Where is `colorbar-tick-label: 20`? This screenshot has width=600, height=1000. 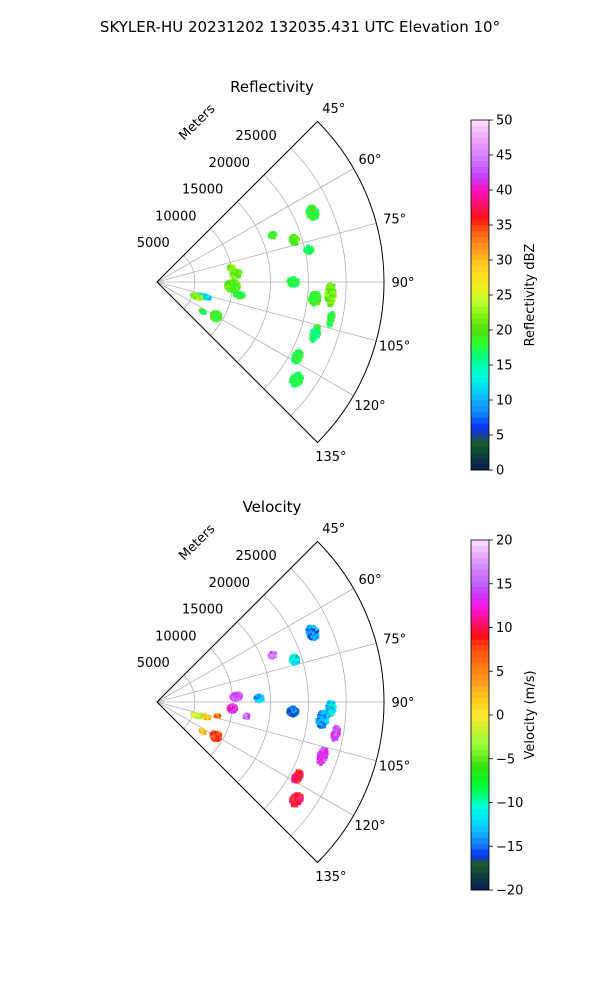
colorbar-tick-label: 20 is located at coordinates (504, 331).